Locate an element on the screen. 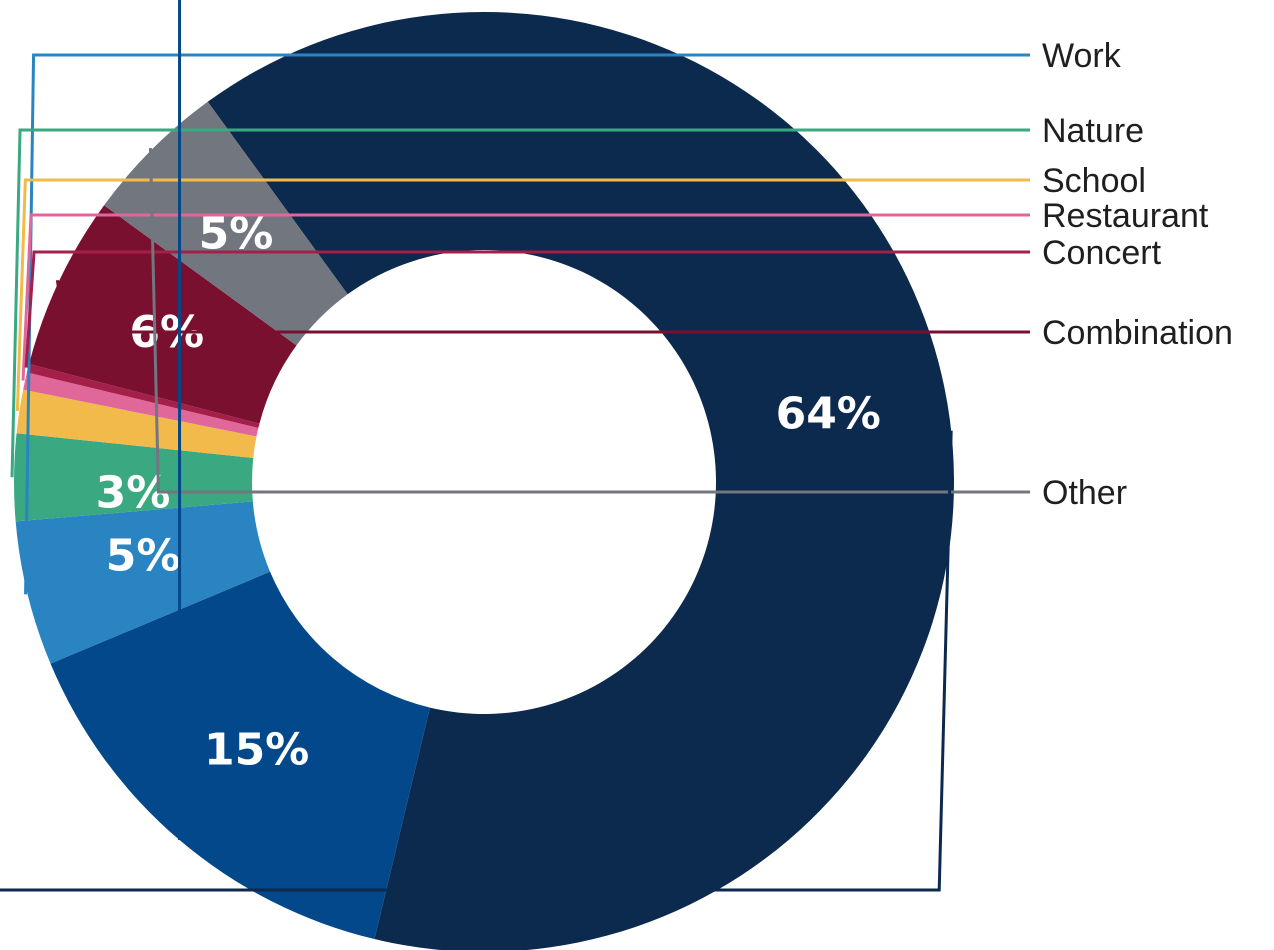  data-label-work: 5% is located at coordinates (143, 556).